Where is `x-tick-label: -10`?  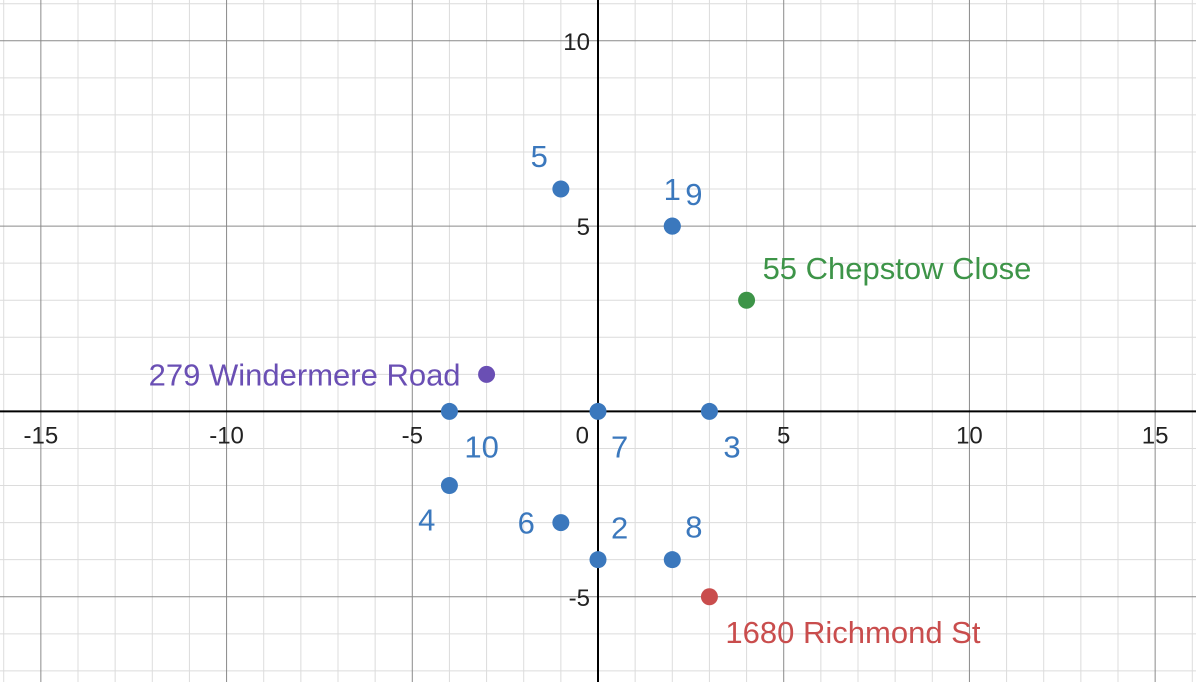 x-tick-label: -10 is located at coordinates (226, 435).